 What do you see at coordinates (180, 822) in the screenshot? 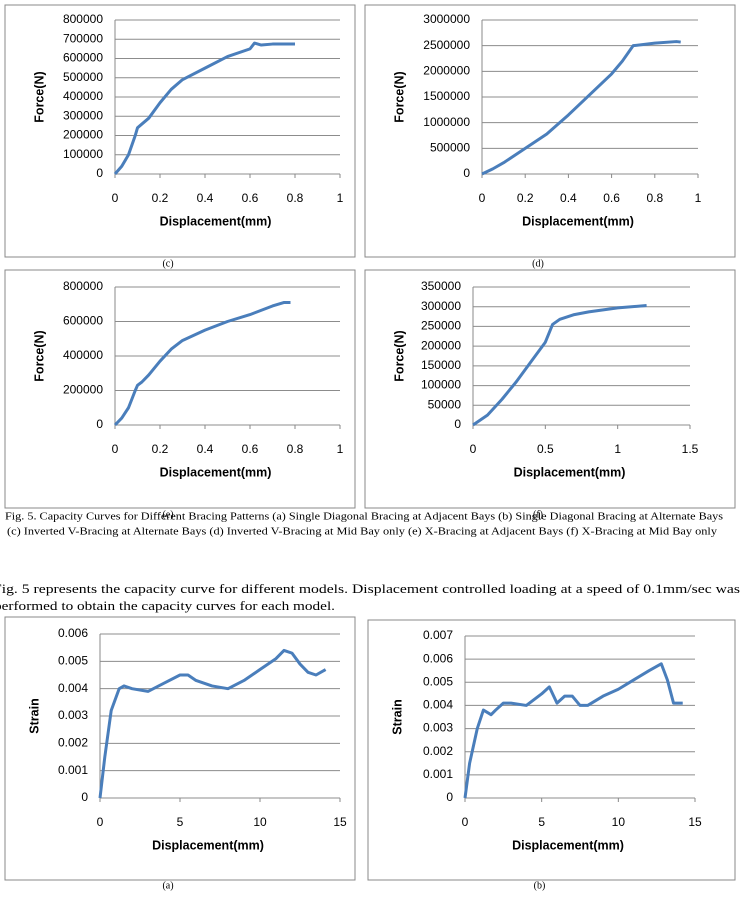
I see `x-tick-label: 5` at bounding box center [180, 822].